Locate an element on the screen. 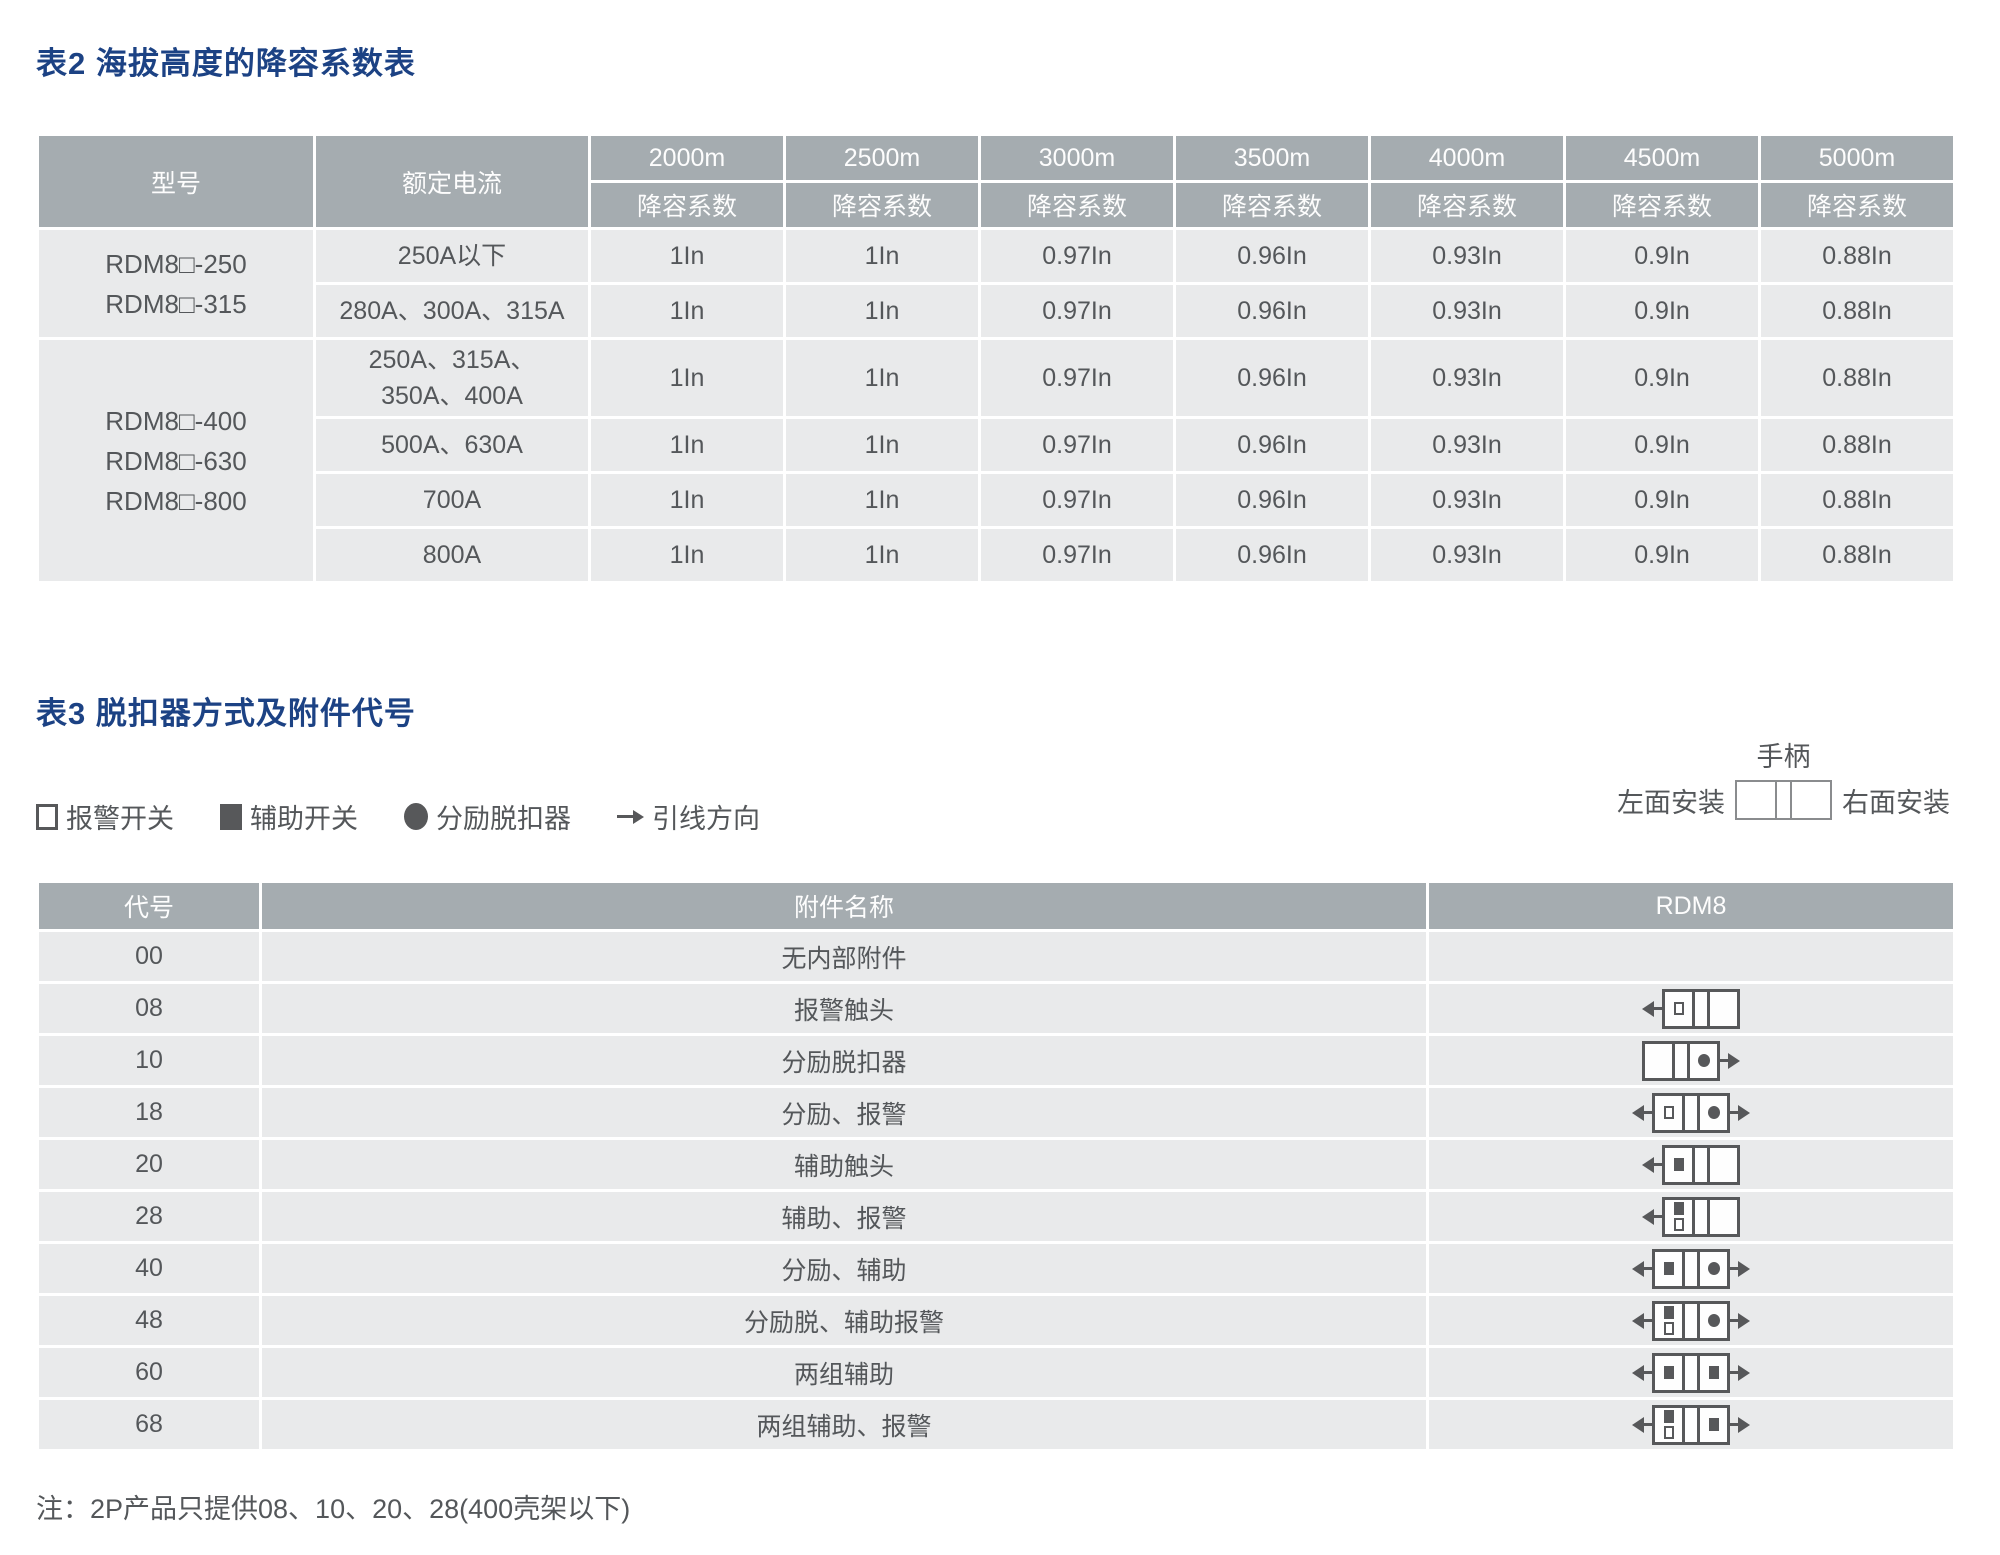 The height and width of the screenshot is (1555, 2000). alarm-switch-icon is located at coordinates (47, 816).